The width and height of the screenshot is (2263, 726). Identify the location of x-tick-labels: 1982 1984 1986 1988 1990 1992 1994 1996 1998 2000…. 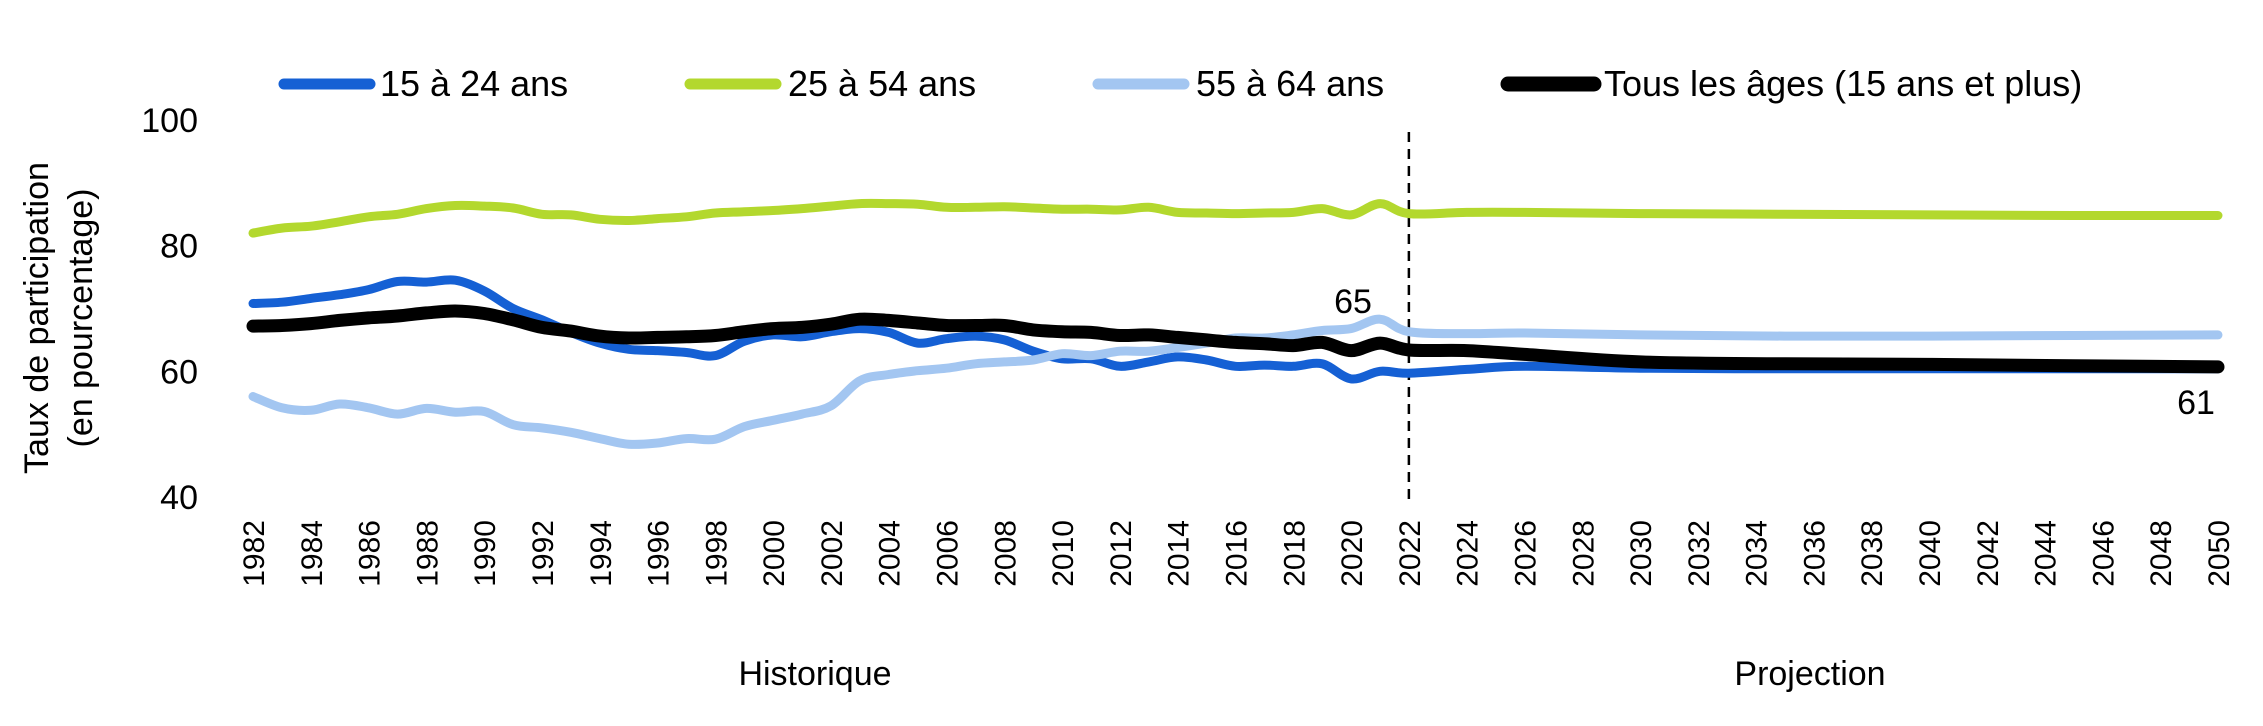
(1237, 553).